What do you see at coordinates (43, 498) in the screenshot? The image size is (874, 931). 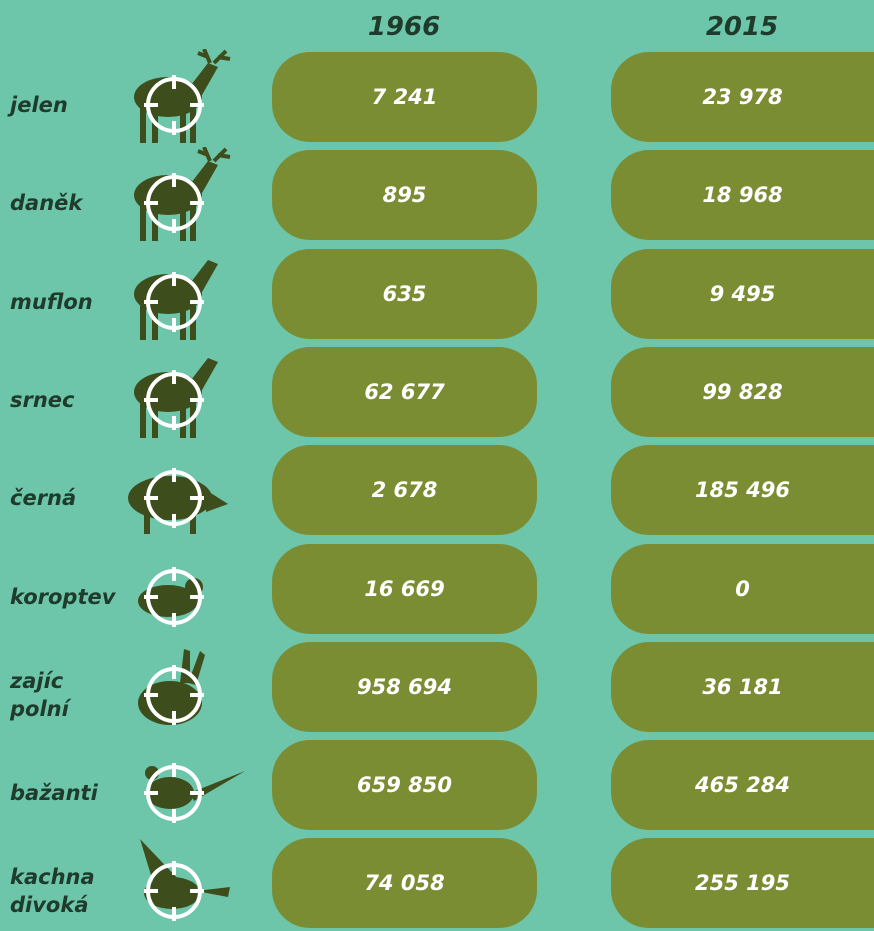 I see `label-line: černá` at bounding box center [43, 498].